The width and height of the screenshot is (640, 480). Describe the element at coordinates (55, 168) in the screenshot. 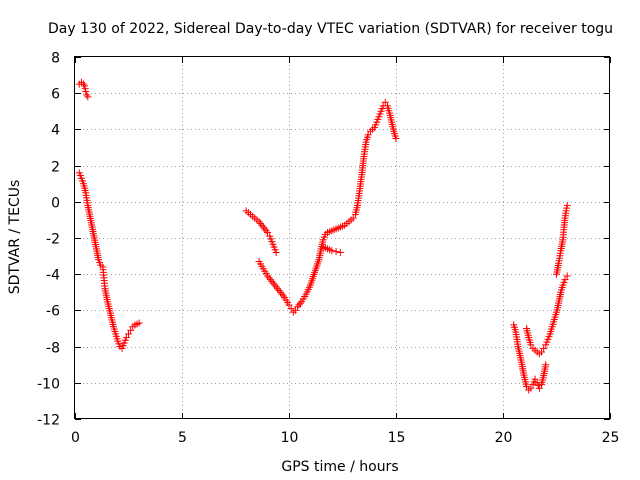

I see `y-tick-label: 2` at that location.